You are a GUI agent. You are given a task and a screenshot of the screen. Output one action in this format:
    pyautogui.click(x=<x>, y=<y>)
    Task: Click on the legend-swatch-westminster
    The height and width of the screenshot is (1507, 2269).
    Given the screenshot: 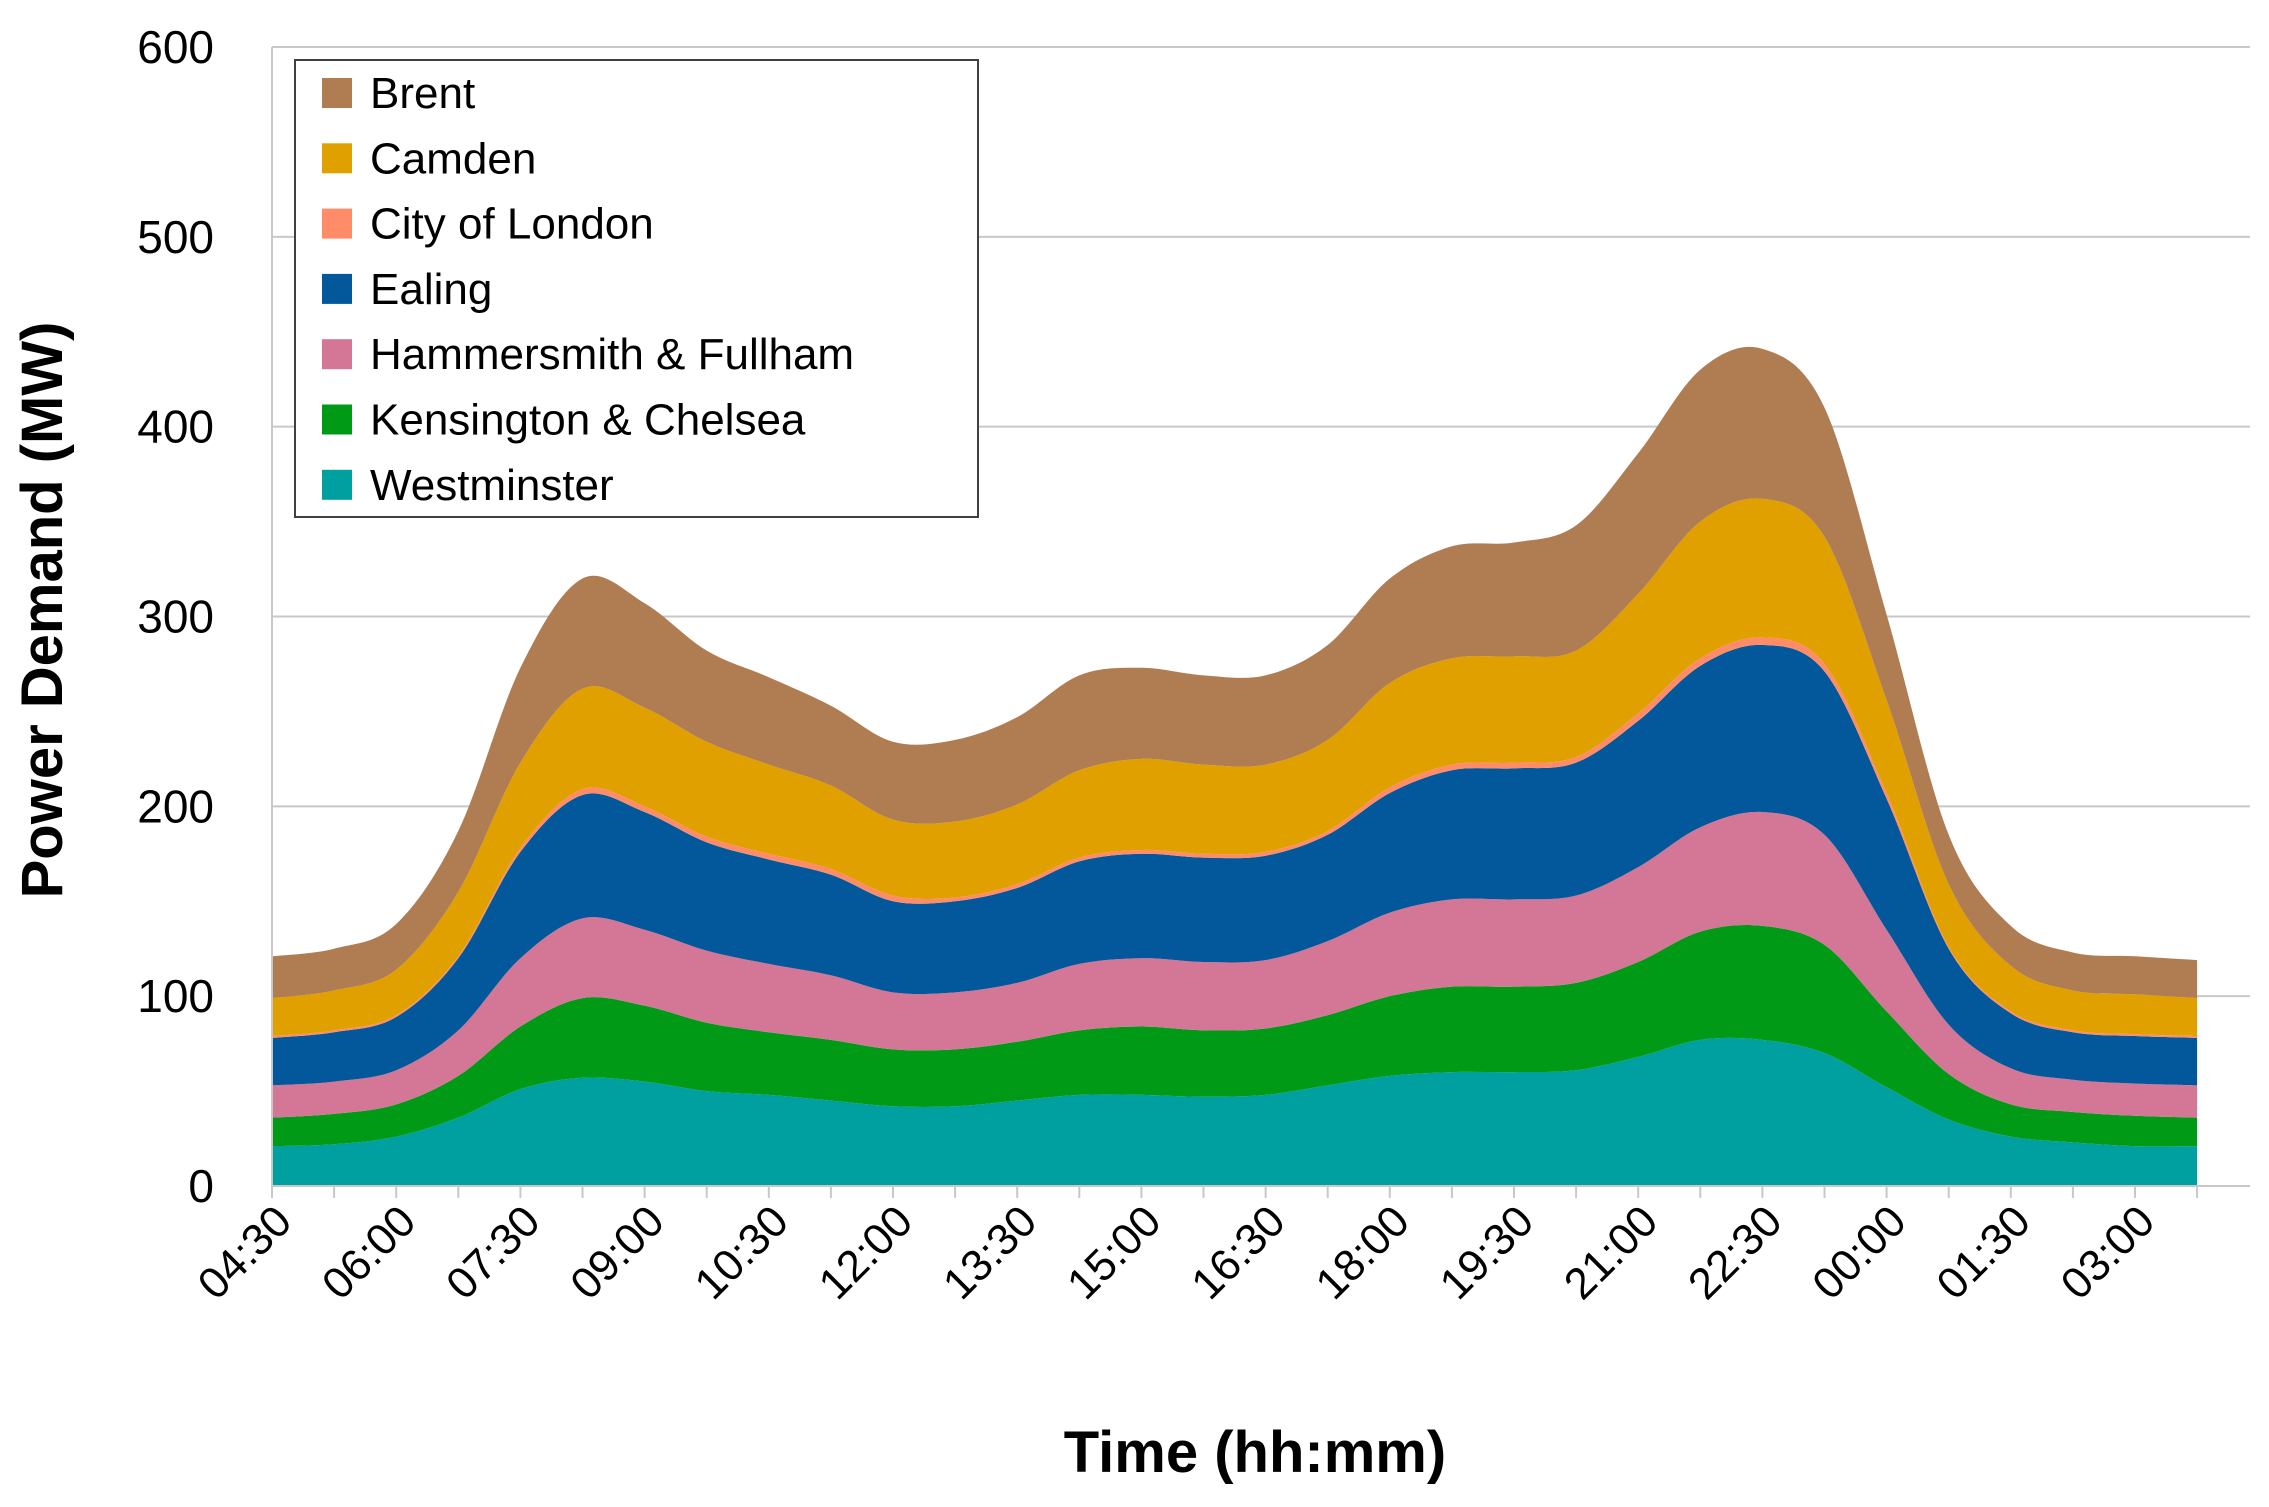 What is the action you would take?
    pyautogui.click(x=337, y=484)
    